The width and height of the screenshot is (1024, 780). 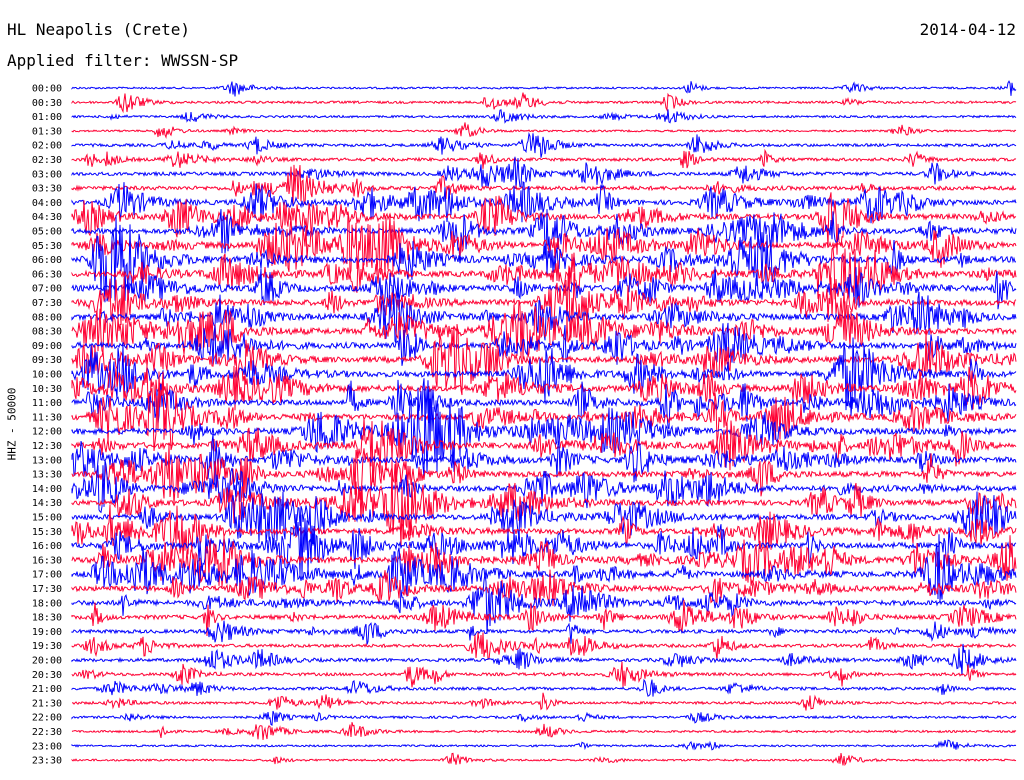 I want to click on time-tick-label: 16:30, so click(x=47, y=560).